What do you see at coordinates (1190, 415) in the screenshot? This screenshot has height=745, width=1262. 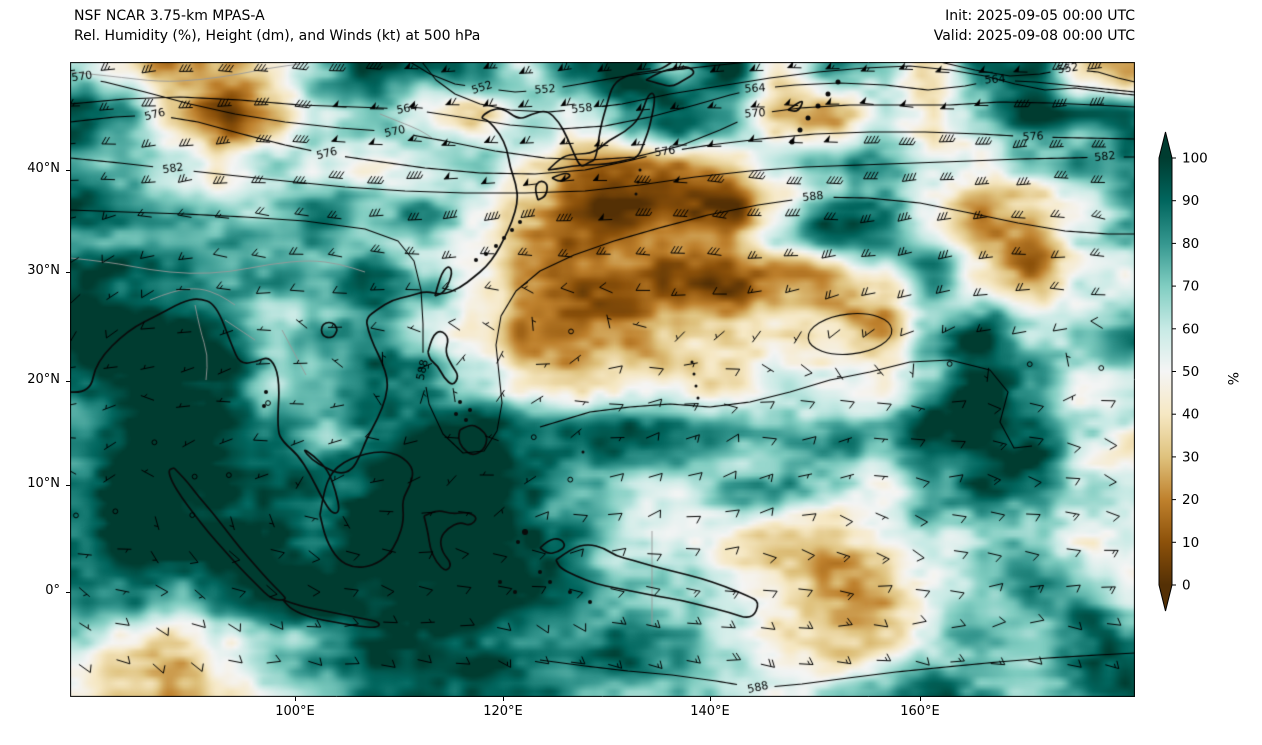 I see `colorbar-tick-label: 40` at bounding box center [1190, 415].